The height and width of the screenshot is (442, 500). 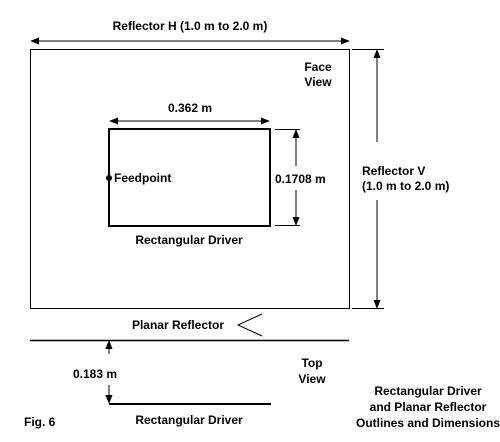 What do you see at coordinates (189, 240) in the screenshot?
I see `rectangular-driver-label: Rectangular Driver` at bounding box center [189, 240].